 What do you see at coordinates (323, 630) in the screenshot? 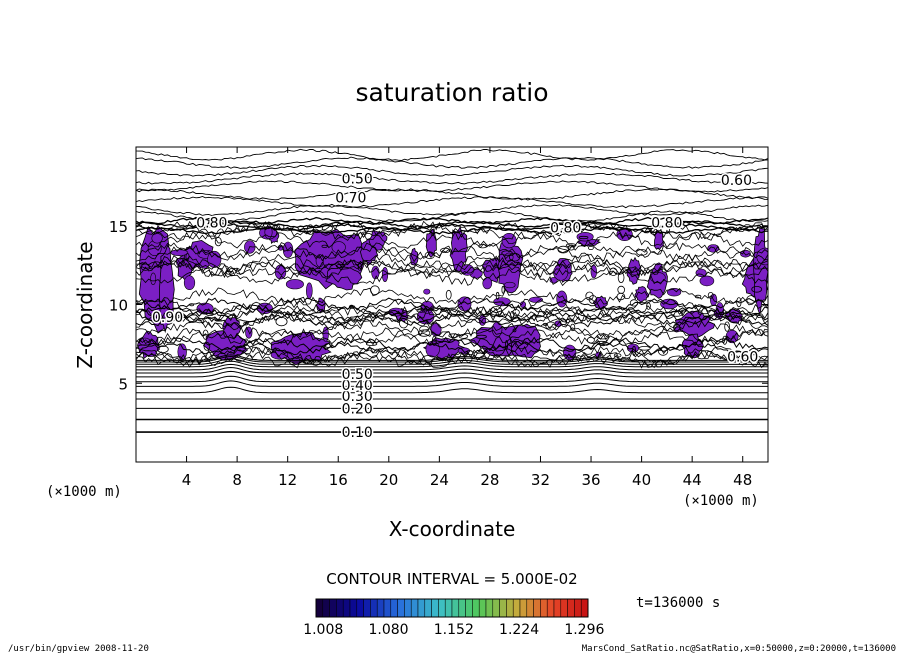
I see `colorbar-tick-label: 1.008` at bounding box center [323, 630].